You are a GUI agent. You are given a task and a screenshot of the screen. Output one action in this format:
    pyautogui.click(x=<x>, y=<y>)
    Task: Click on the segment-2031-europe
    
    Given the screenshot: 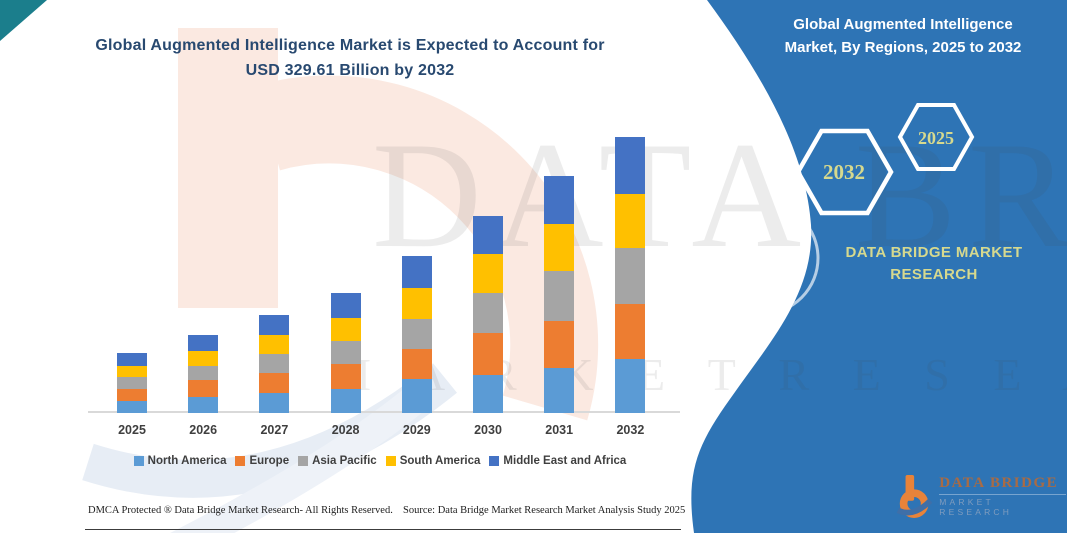 What is the action you would take?
    pyautogui.click(x=559, y=344)
    